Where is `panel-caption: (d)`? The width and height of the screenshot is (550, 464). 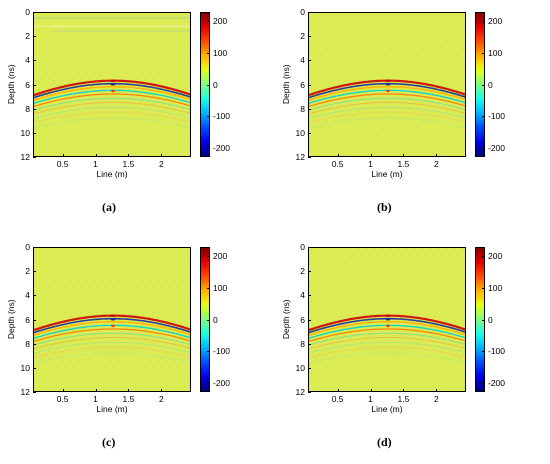
panel-caption: (d) is located at coordinates (384, 442).